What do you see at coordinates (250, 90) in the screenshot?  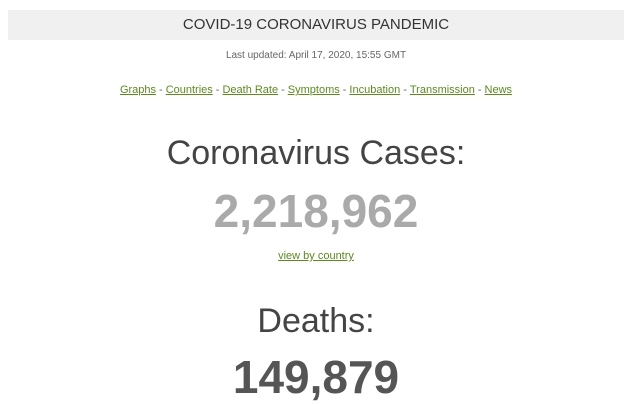 I see `nav-link: Death Rate` at bounding box center [250, 90].